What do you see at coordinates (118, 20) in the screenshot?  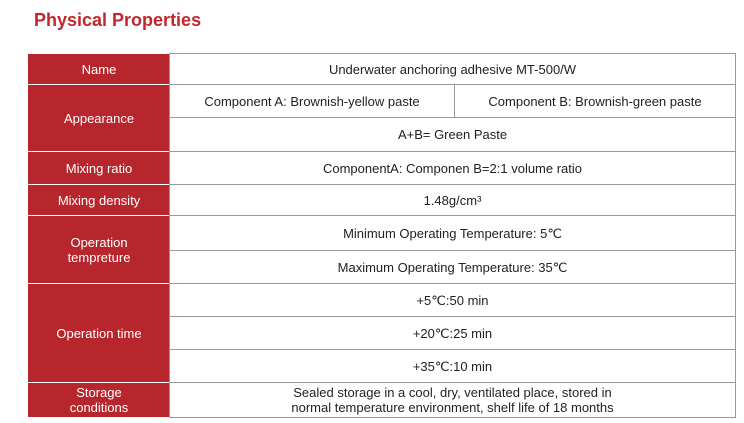 I see `title: Physical Properties` at bounding box center [118, 20].